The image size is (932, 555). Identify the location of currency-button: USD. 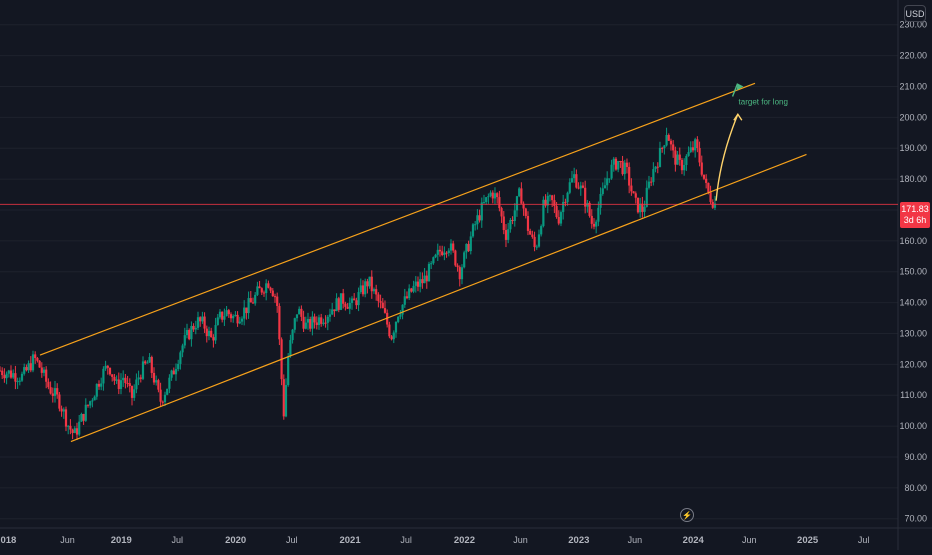
(915, 13).